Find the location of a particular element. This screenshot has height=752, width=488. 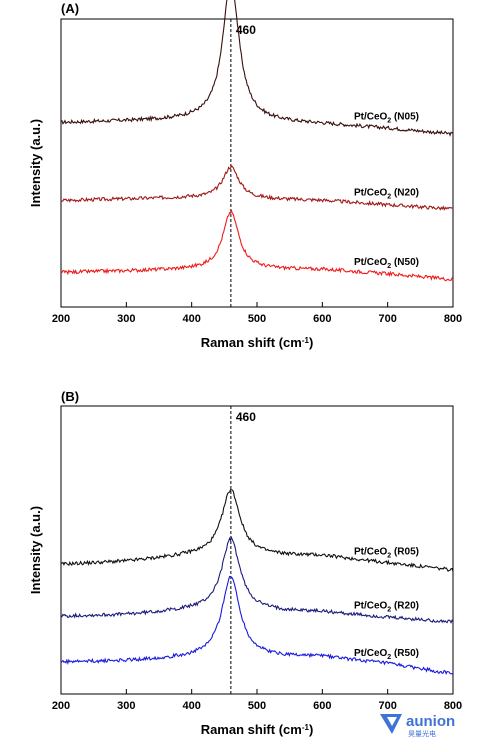

aunion-logo: aunion 昊量光电 is located at coordinates (417, 725).